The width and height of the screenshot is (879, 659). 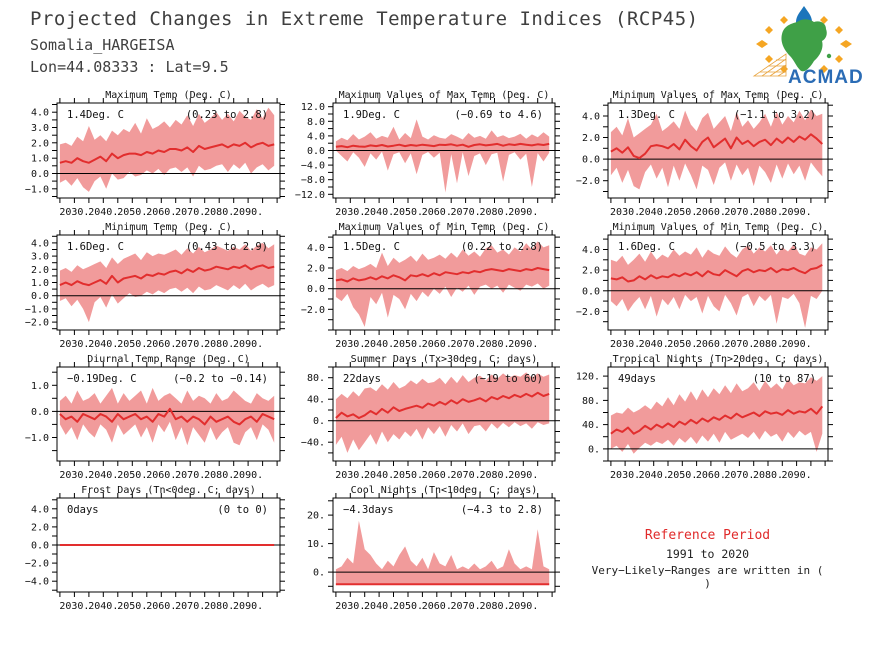 What do you see at coordinates (310, 195) in the screenshot?
I see `y-tick-label: −12.0` at bounding box center [310, 195].